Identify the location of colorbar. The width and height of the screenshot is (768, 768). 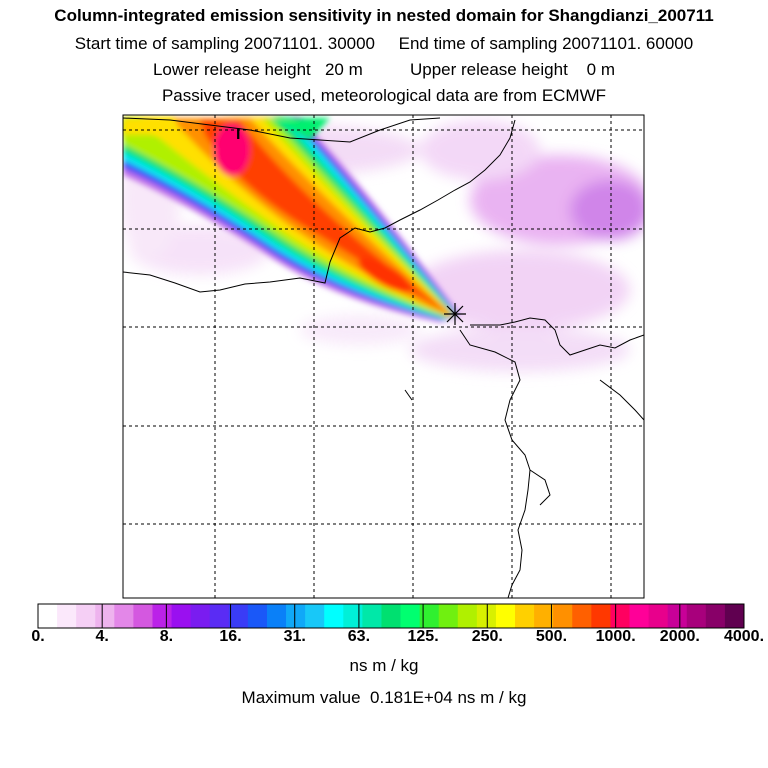
(391, 616).